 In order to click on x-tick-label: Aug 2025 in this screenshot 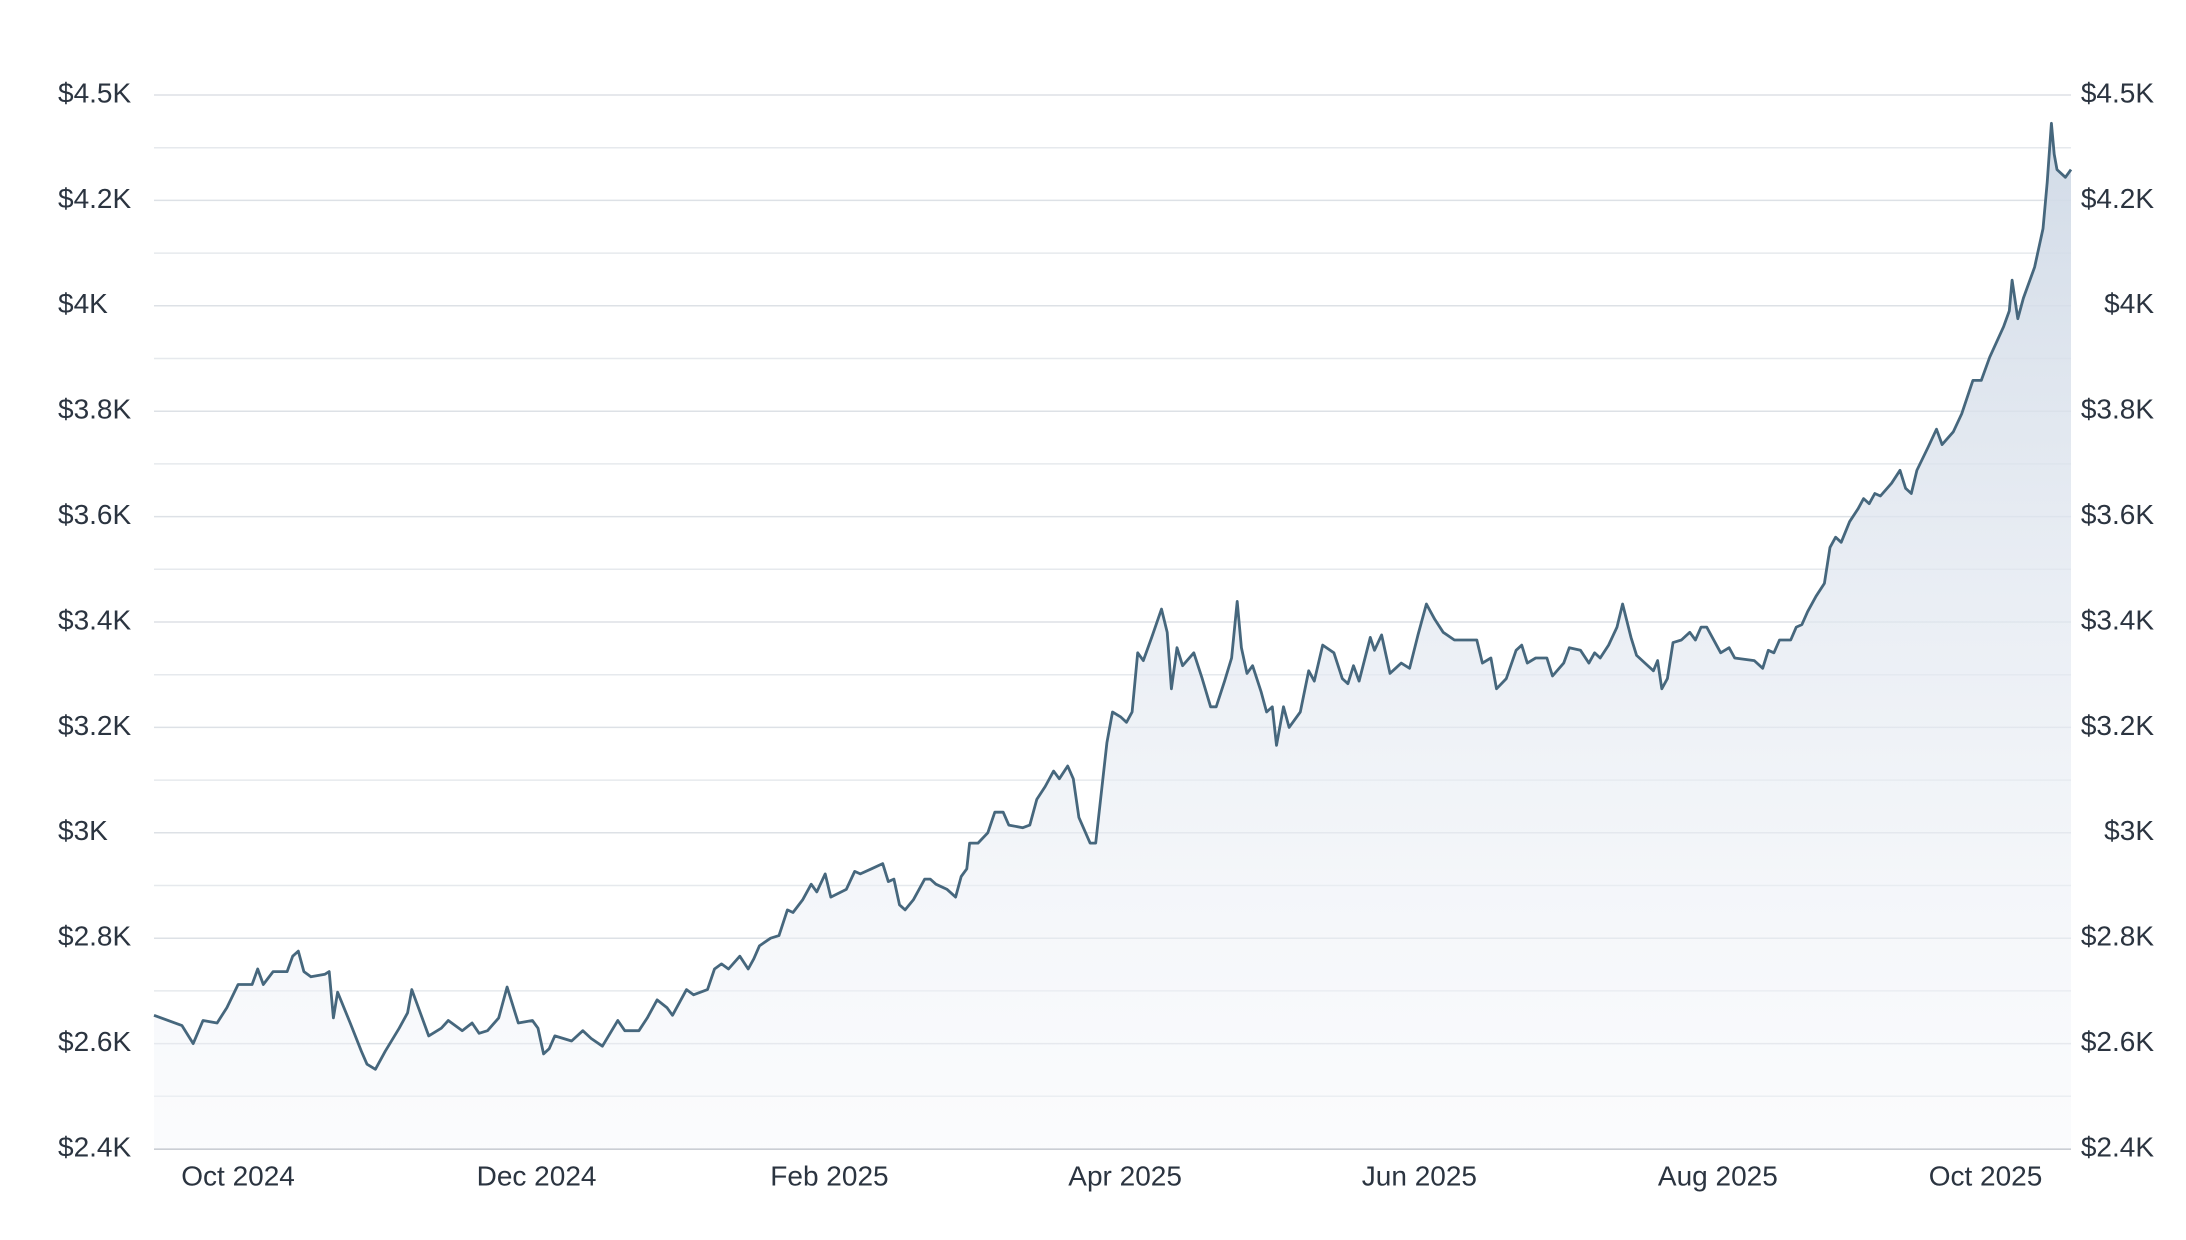, I will do `click(1718, 1175)`.